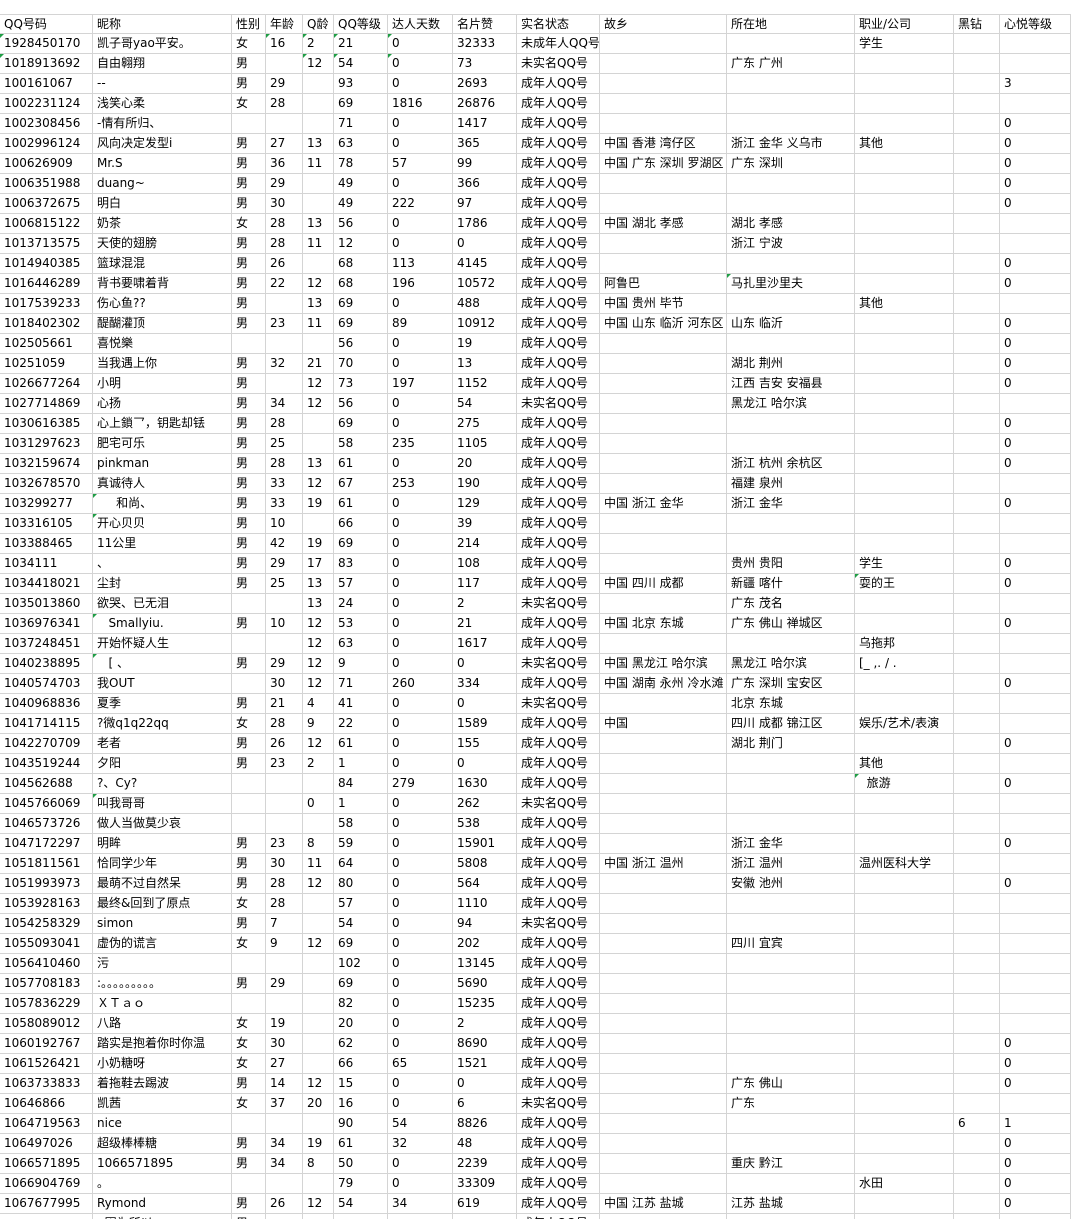  I want to click on cell-location: 安徽 池州, so click(791, 884).